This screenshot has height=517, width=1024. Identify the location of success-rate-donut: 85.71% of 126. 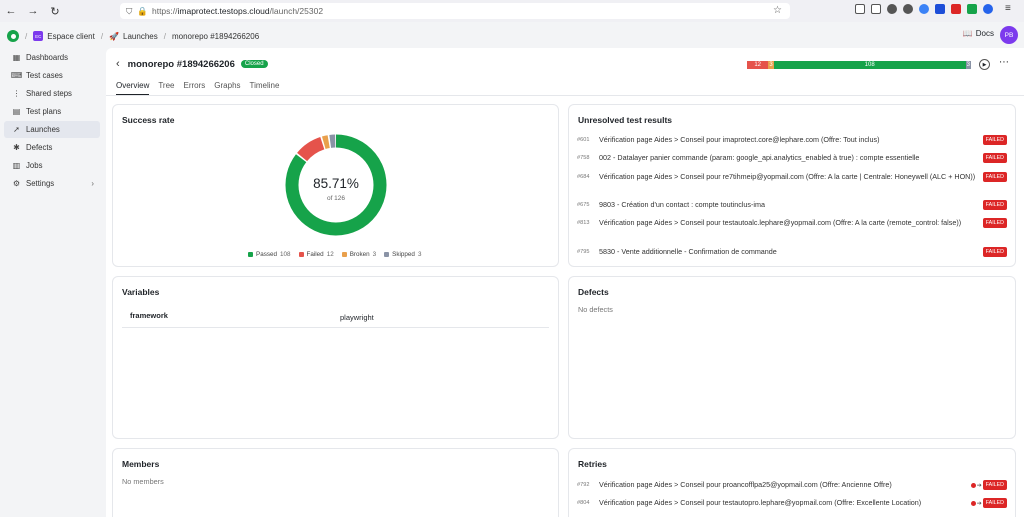
(336, 185).